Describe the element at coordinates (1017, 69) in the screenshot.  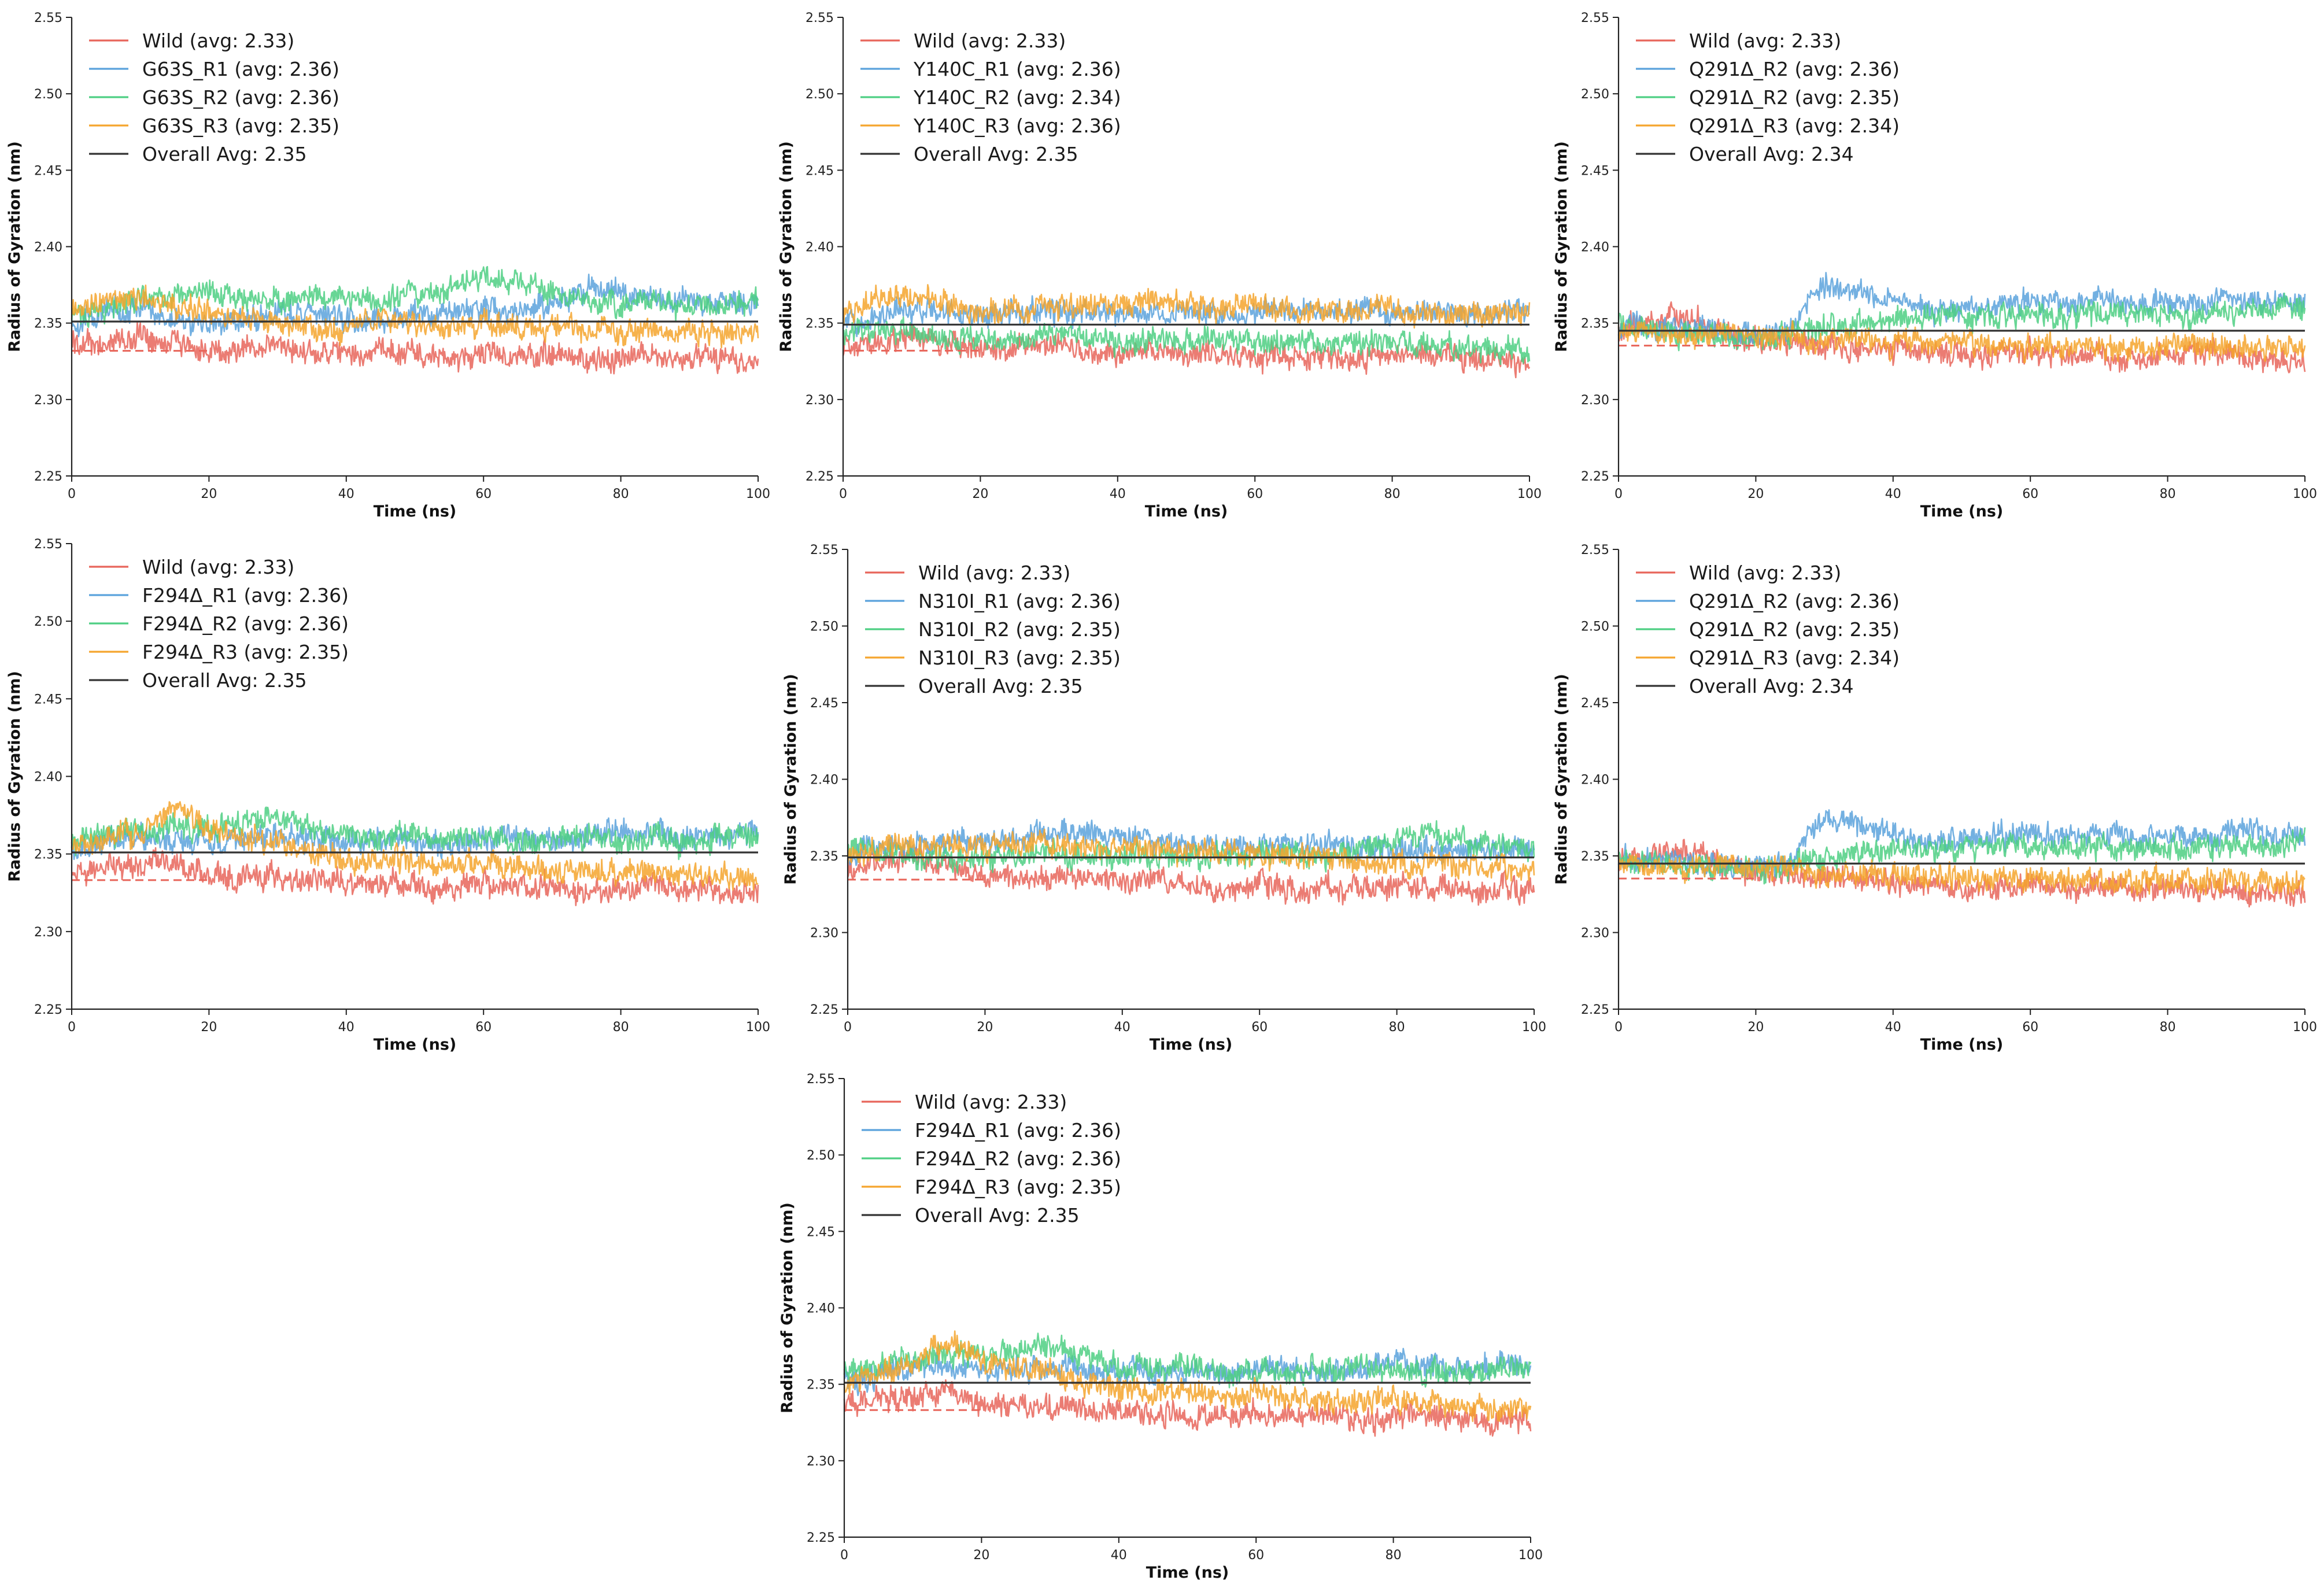
I see `legend-entry-label: Y140C_R1 (avg: 2.36)` at that location.